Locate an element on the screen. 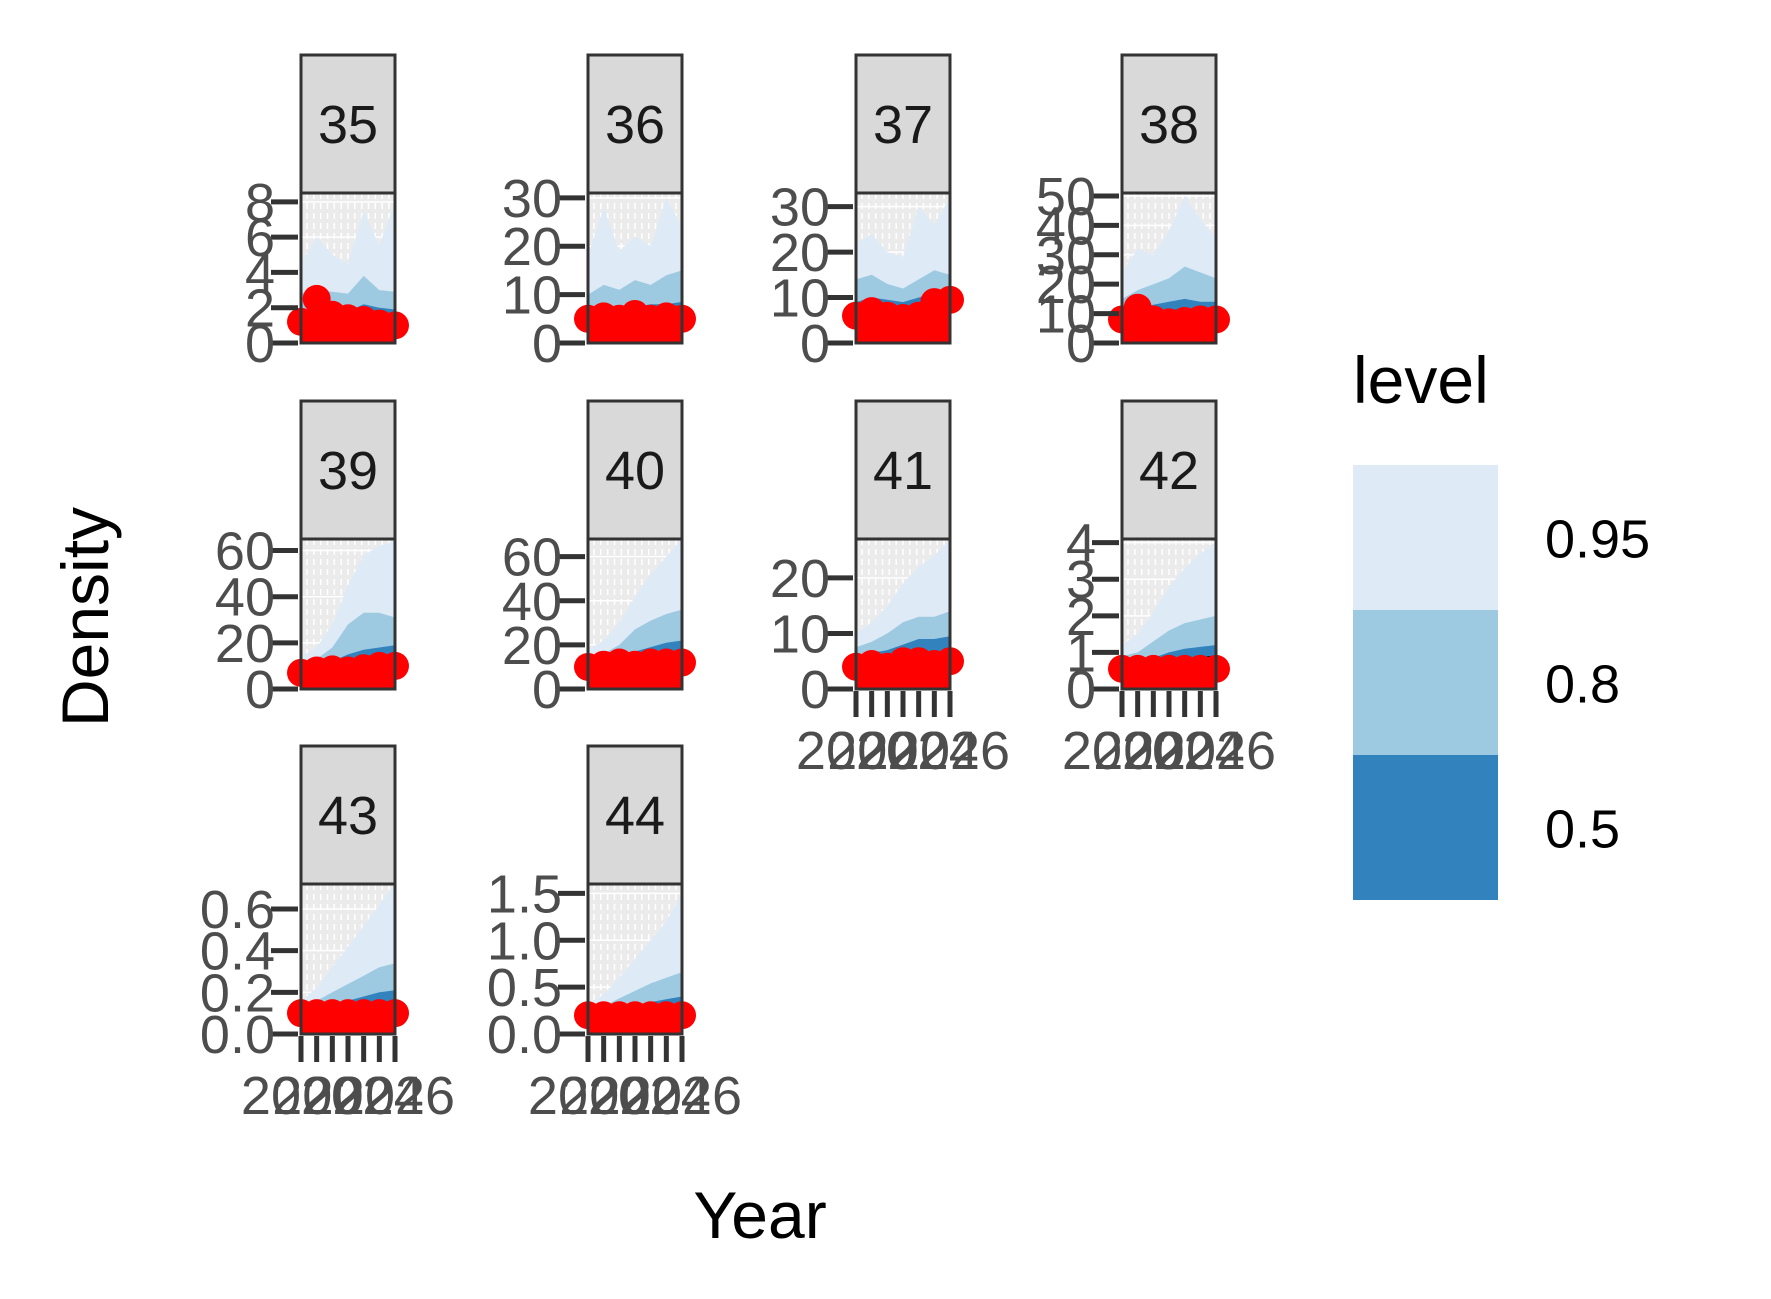  legend-title: level is located at coordinates (1421, 380).